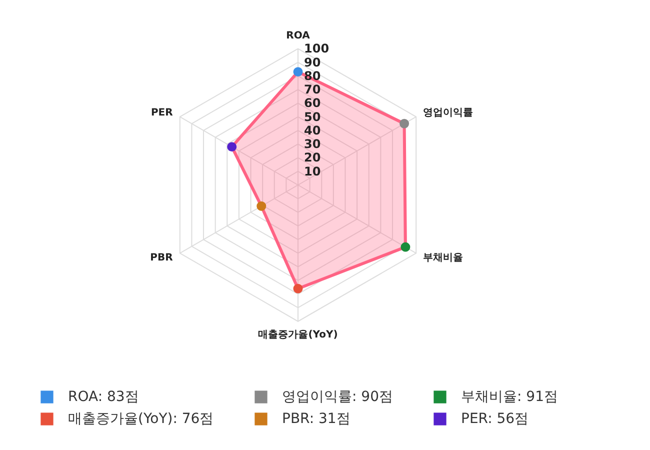 This screenshot has height=450, width=650. Describe the element at coordinates (312, 171) in the screenshot. I see `y-tick-label: 10` at that location.